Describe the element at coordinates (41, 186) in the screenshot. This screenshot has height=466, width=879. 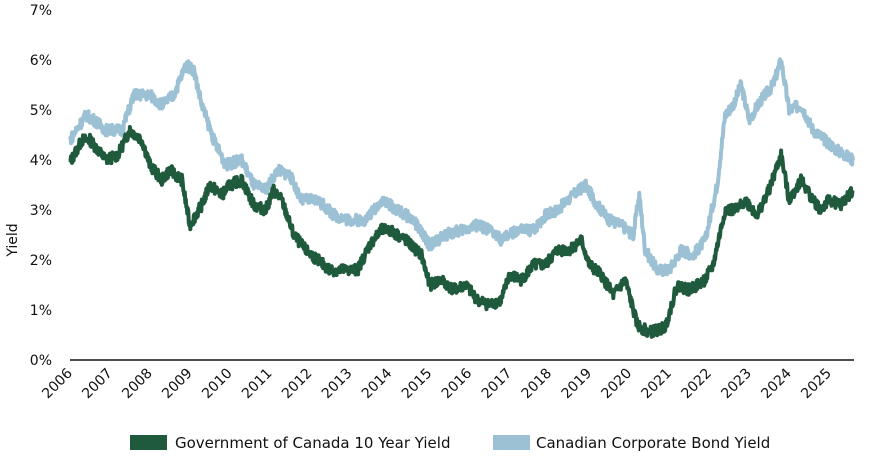
I see `y-axis-ticks: 0% 1% 2% 3% 4% 5% 6% 7%` at that location.